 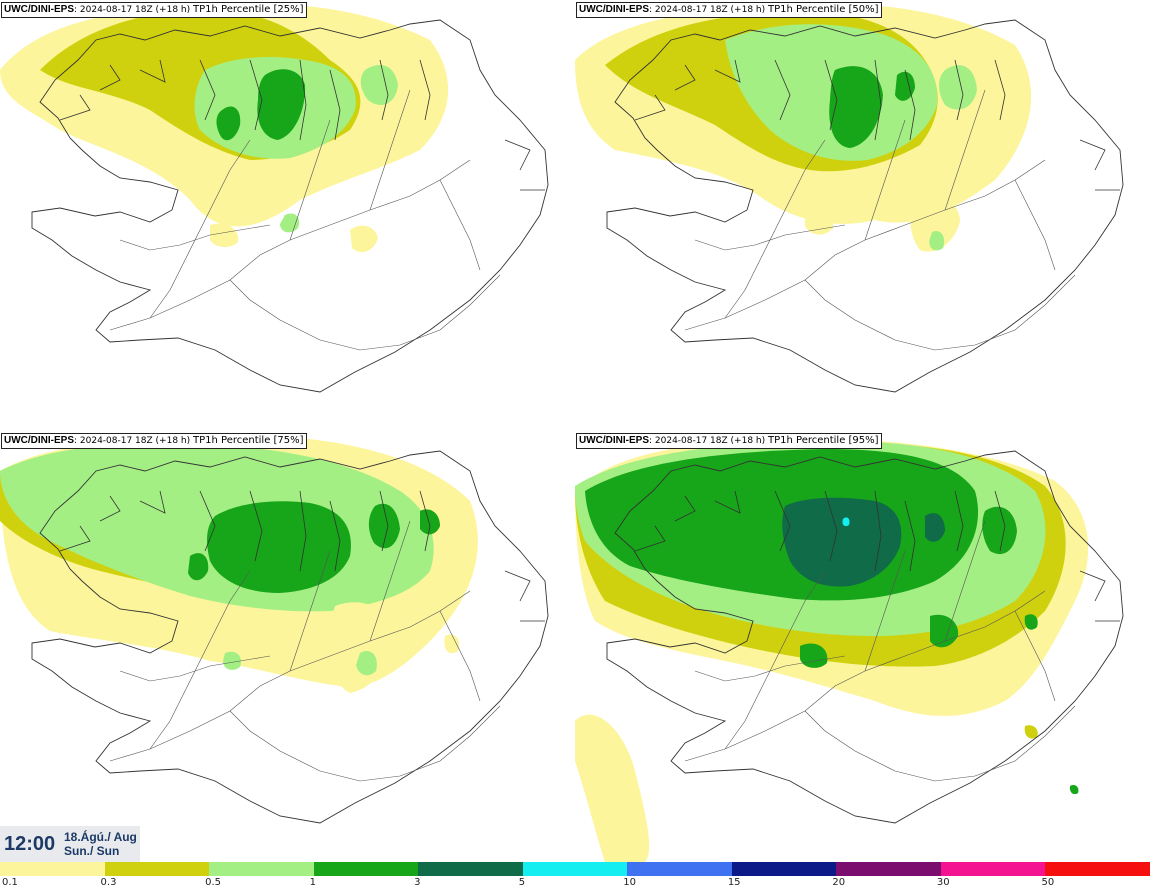 I want to click on colorbar-tick-label: 20, so click(x=839, y=882).